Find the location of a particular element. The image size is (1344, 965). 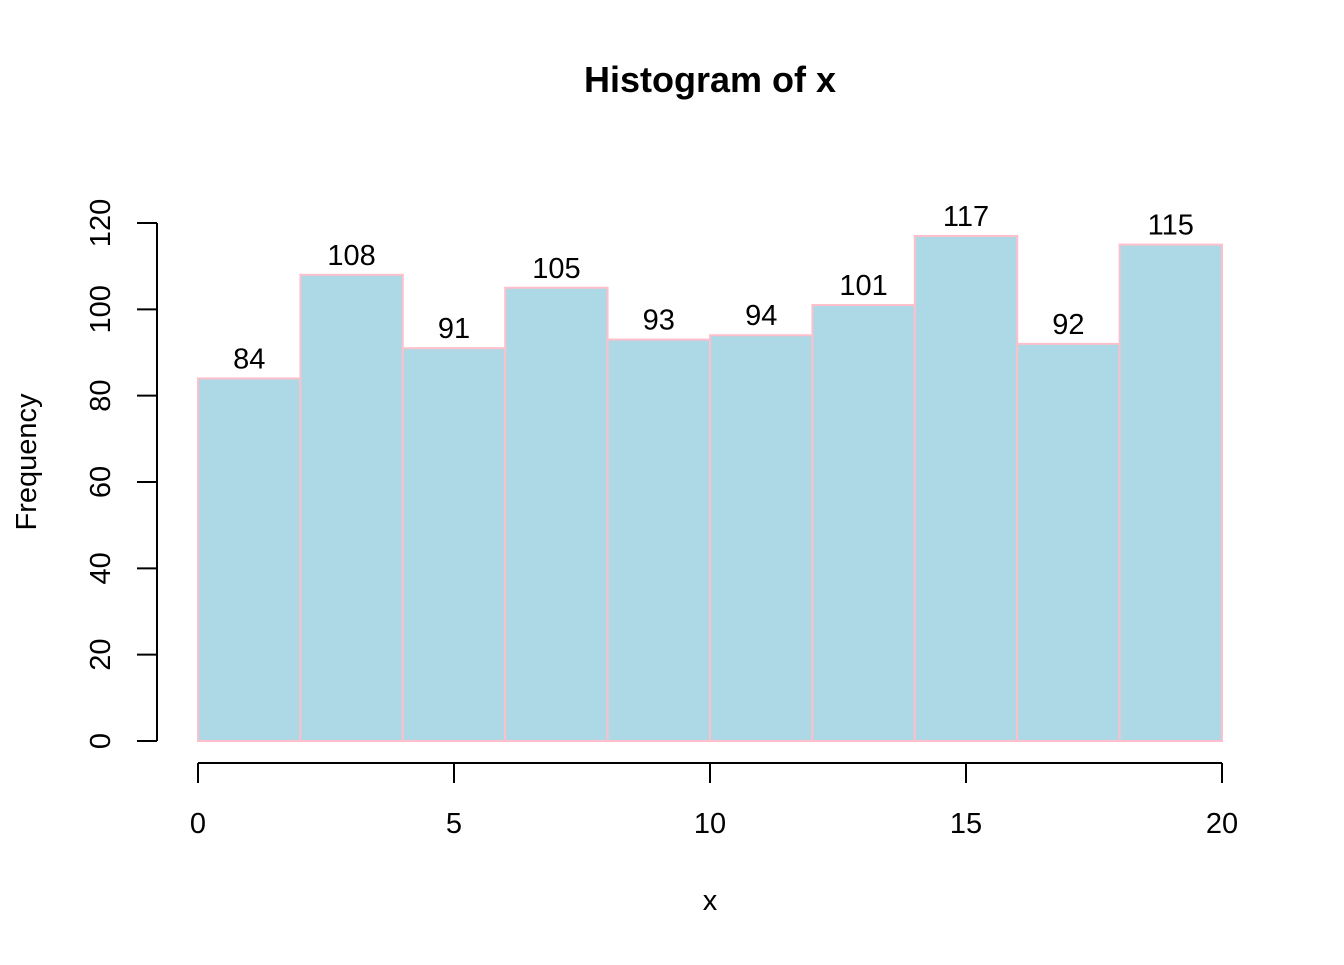

y-tick-label: 60 is located at coordinates (101, 482).